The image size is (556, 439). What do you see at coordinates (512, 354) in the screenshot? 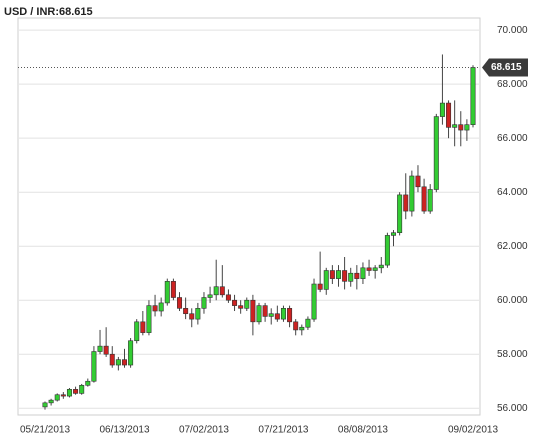
I see `y-tick-label: 58.000` at bounding box center [512, 354].